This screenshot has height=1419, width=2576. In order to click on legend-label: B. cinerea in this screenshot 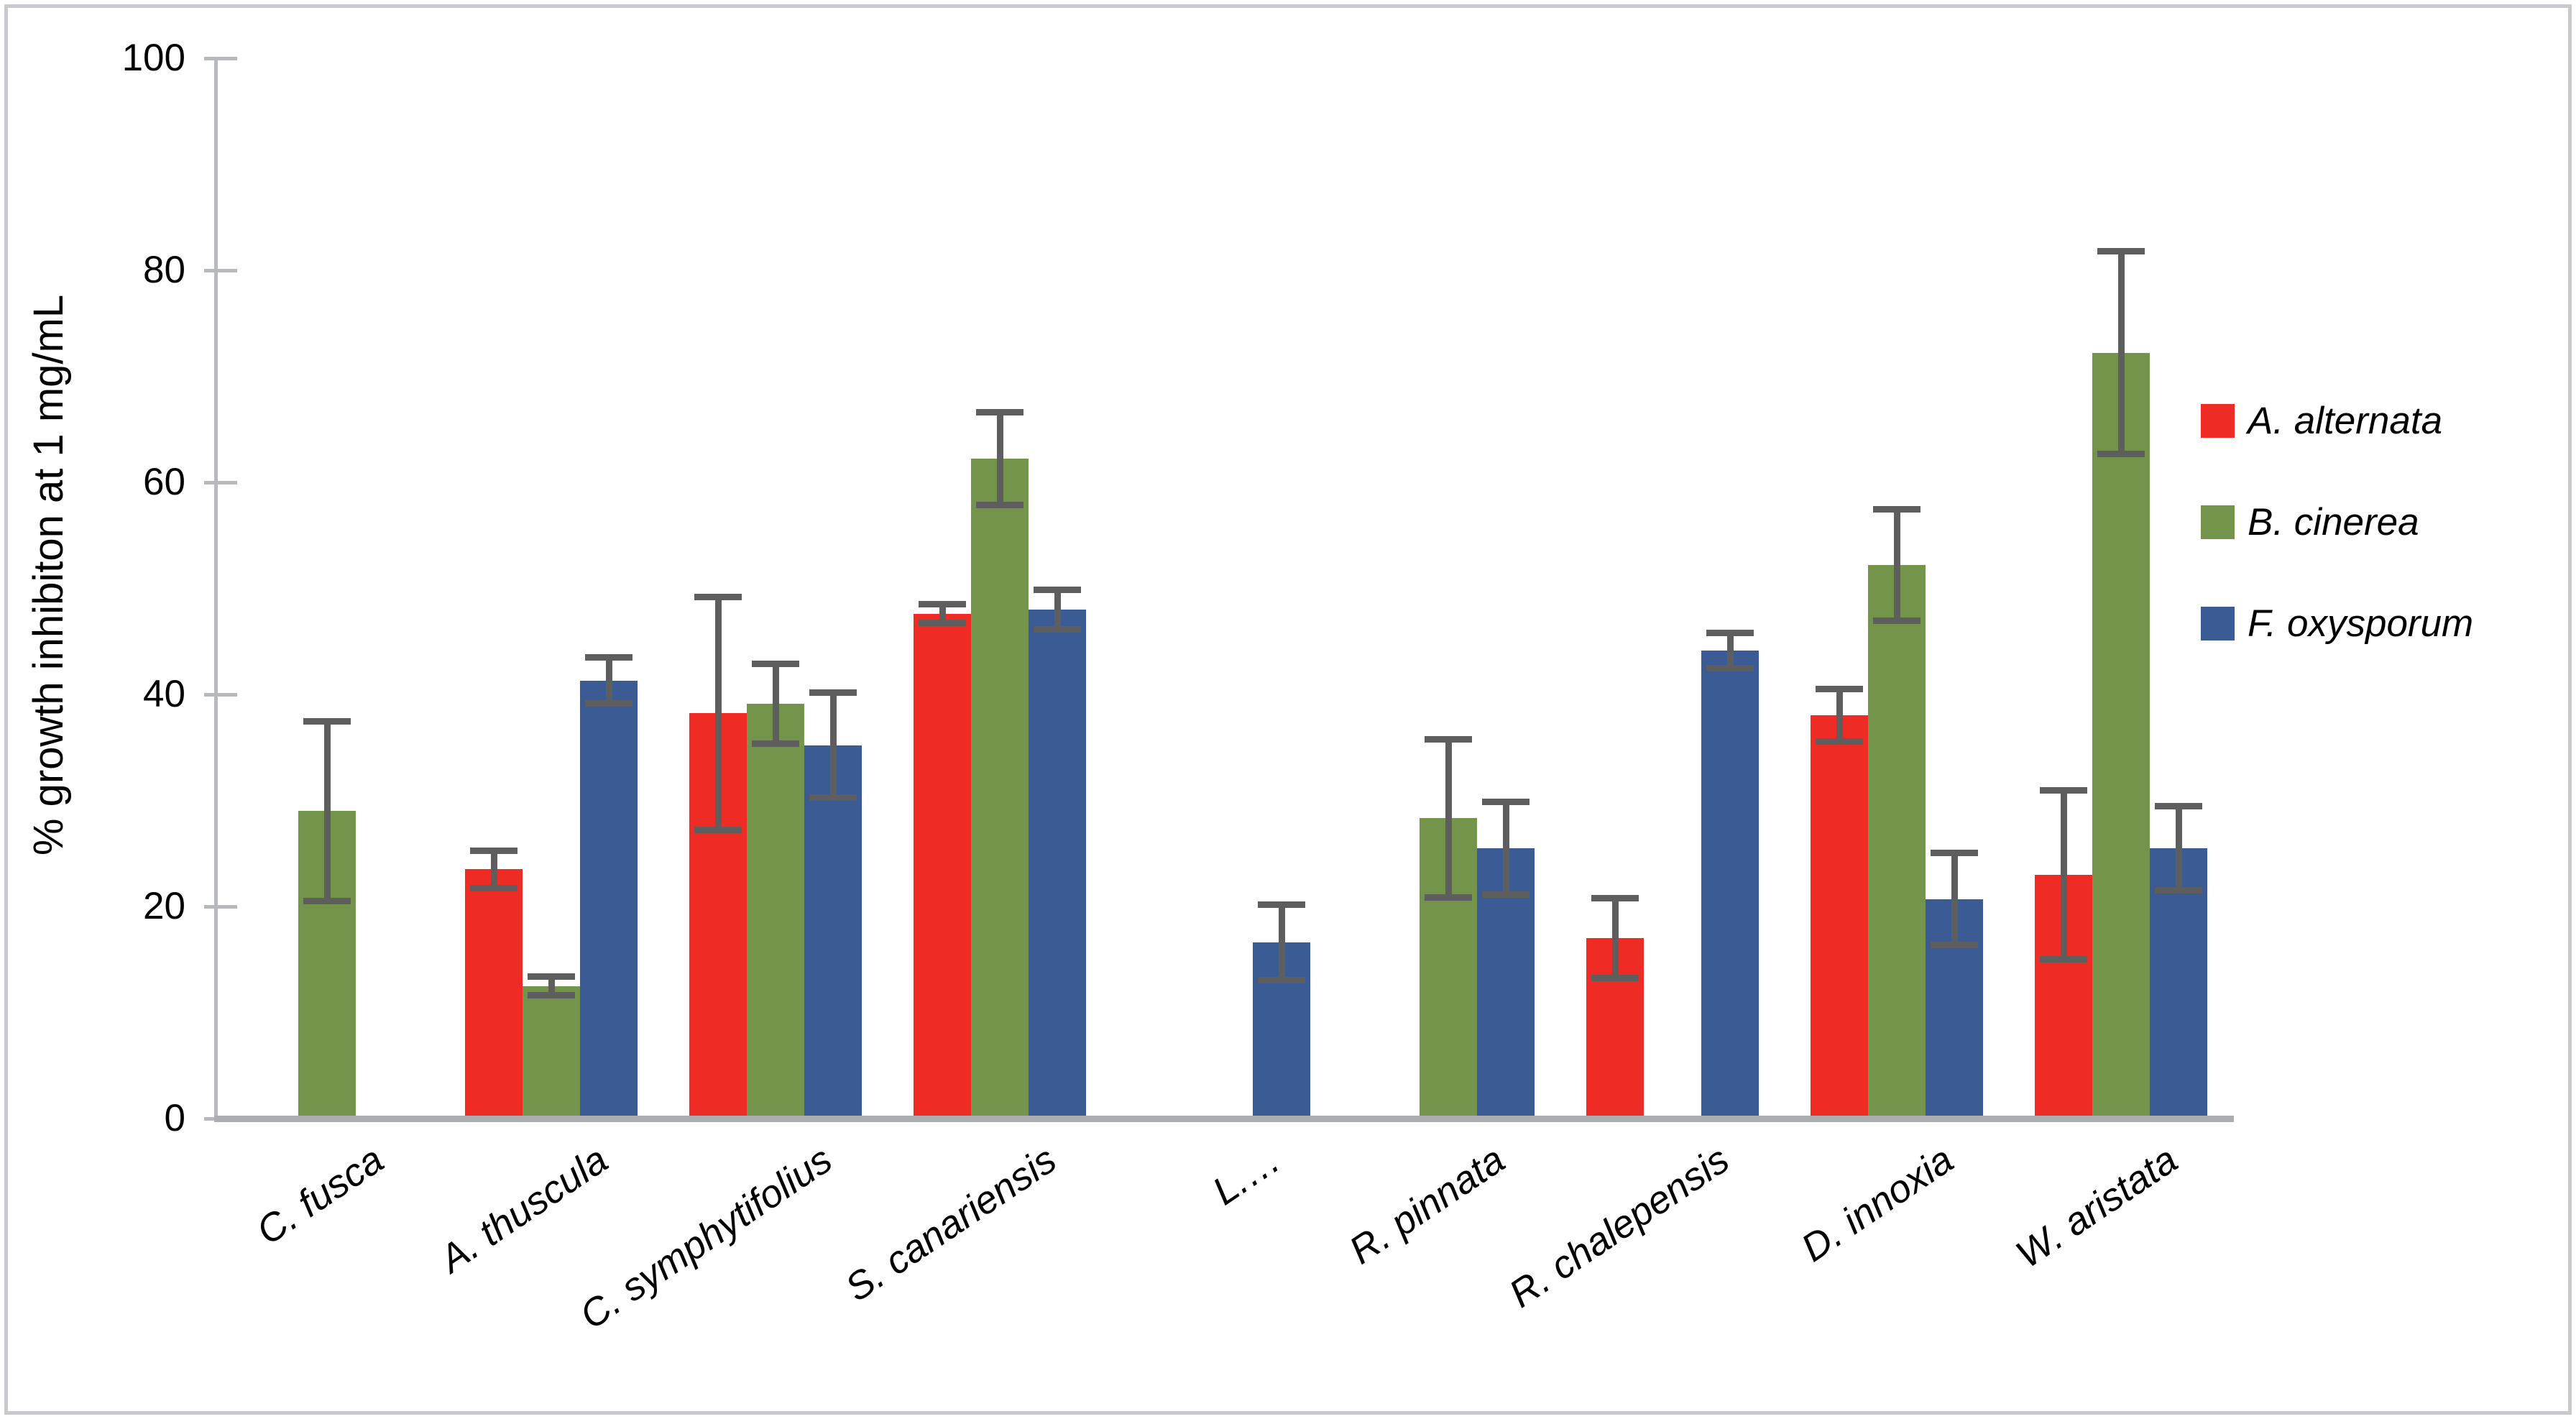, I will do `click(2333, 521)`.